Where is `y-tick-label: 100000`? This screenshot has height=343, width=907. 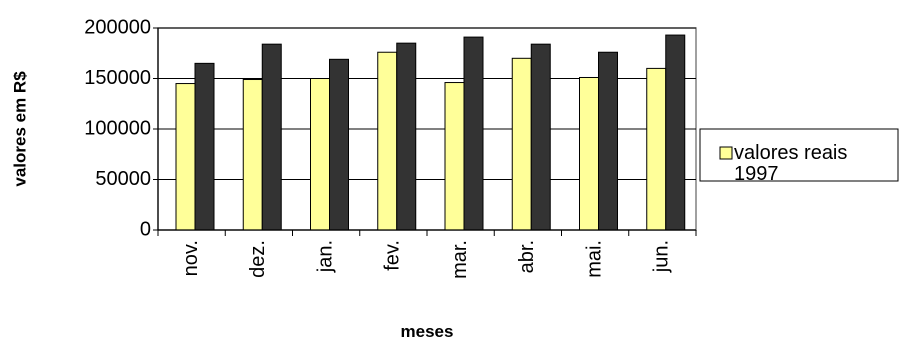
y-tick-label: 100000 is located at coordinates (117, 128).